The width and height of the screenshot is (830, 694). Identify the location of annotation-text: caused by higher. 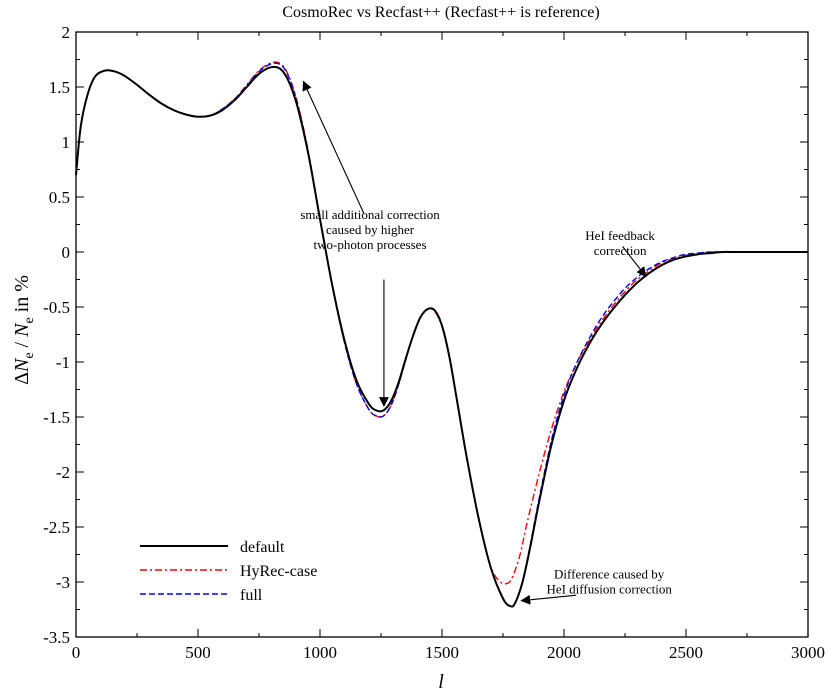
(370, 229).